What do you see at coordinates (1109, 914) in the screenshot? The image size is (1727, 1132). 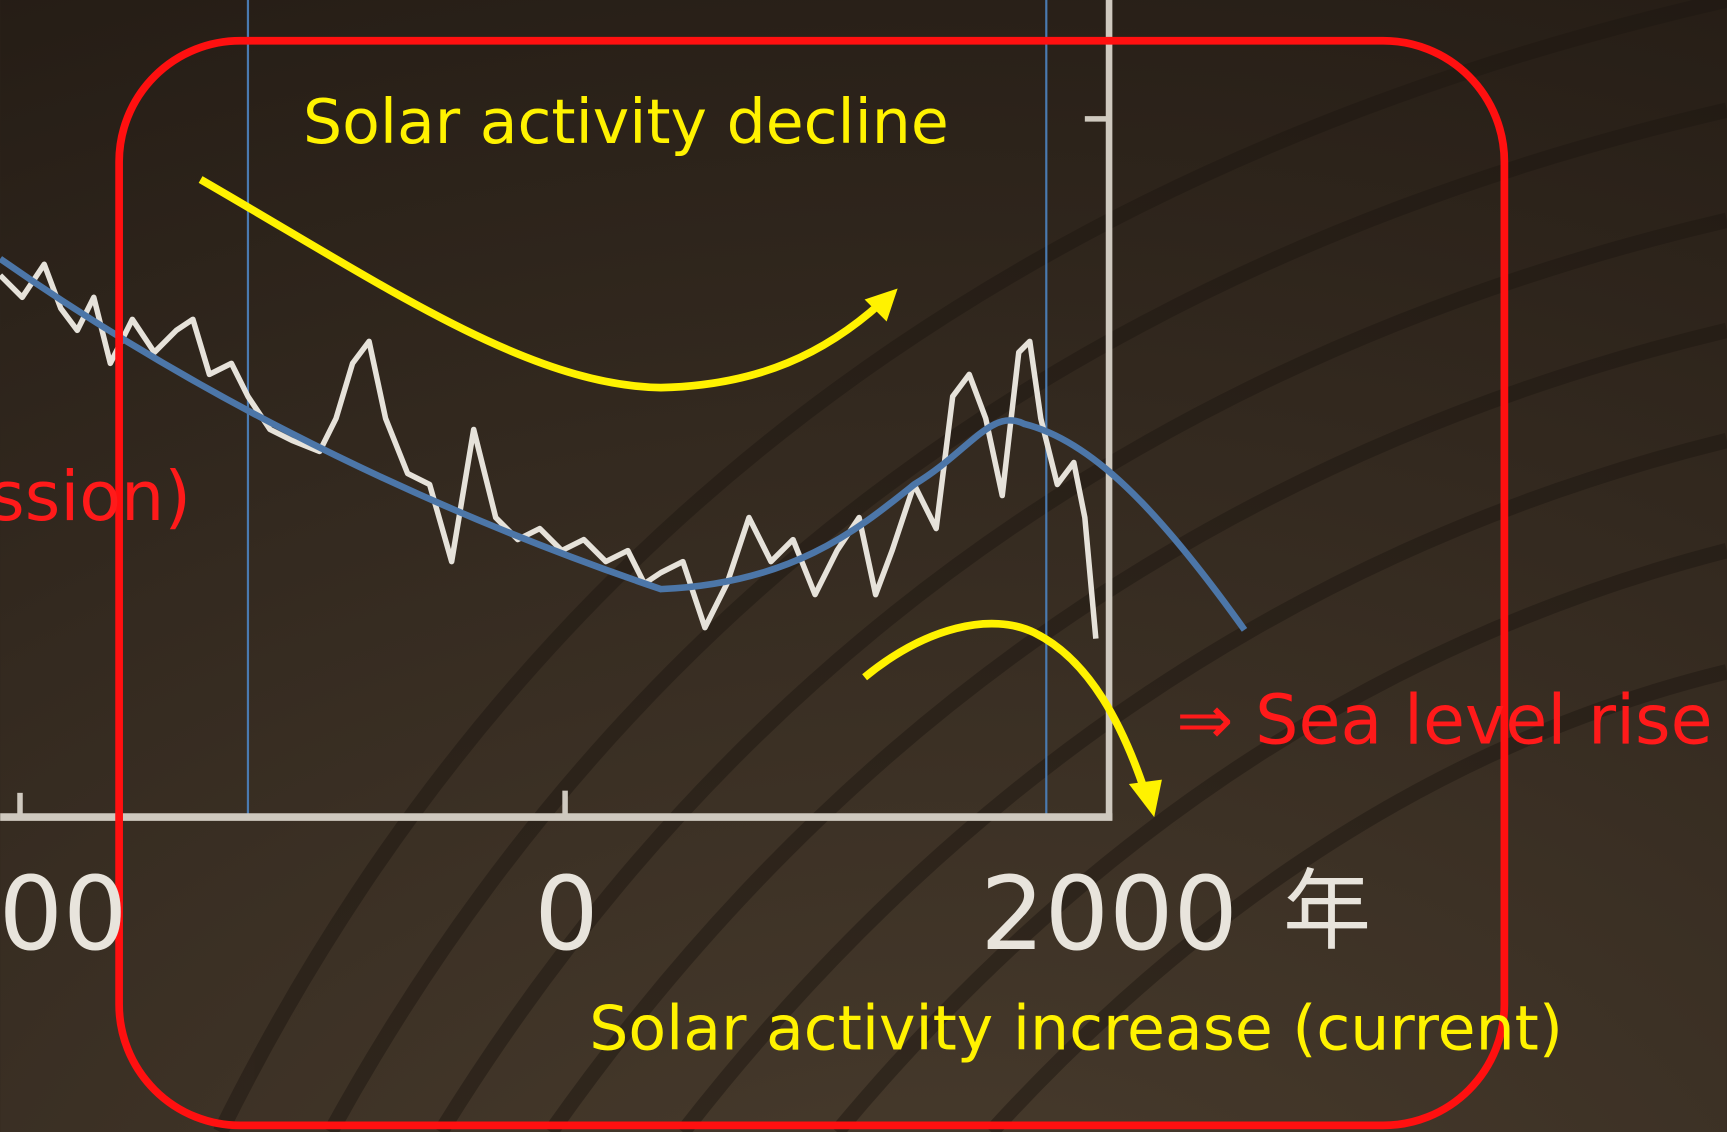 I see `axis-label: 2000` at bounding box center [1109, 914].